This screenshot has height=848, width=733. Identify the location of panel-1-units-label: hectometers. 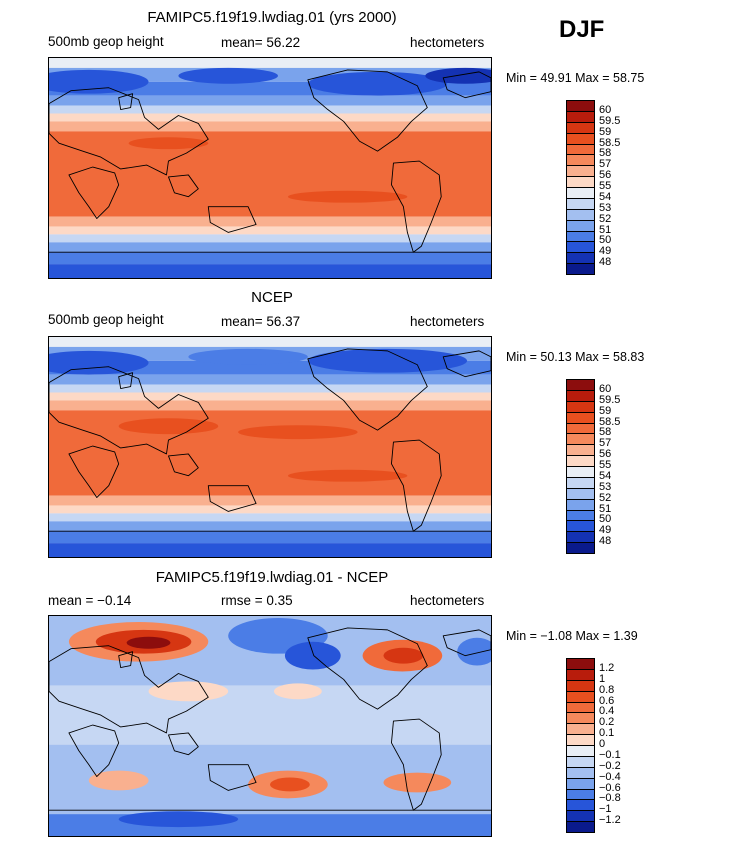
(447, 42).